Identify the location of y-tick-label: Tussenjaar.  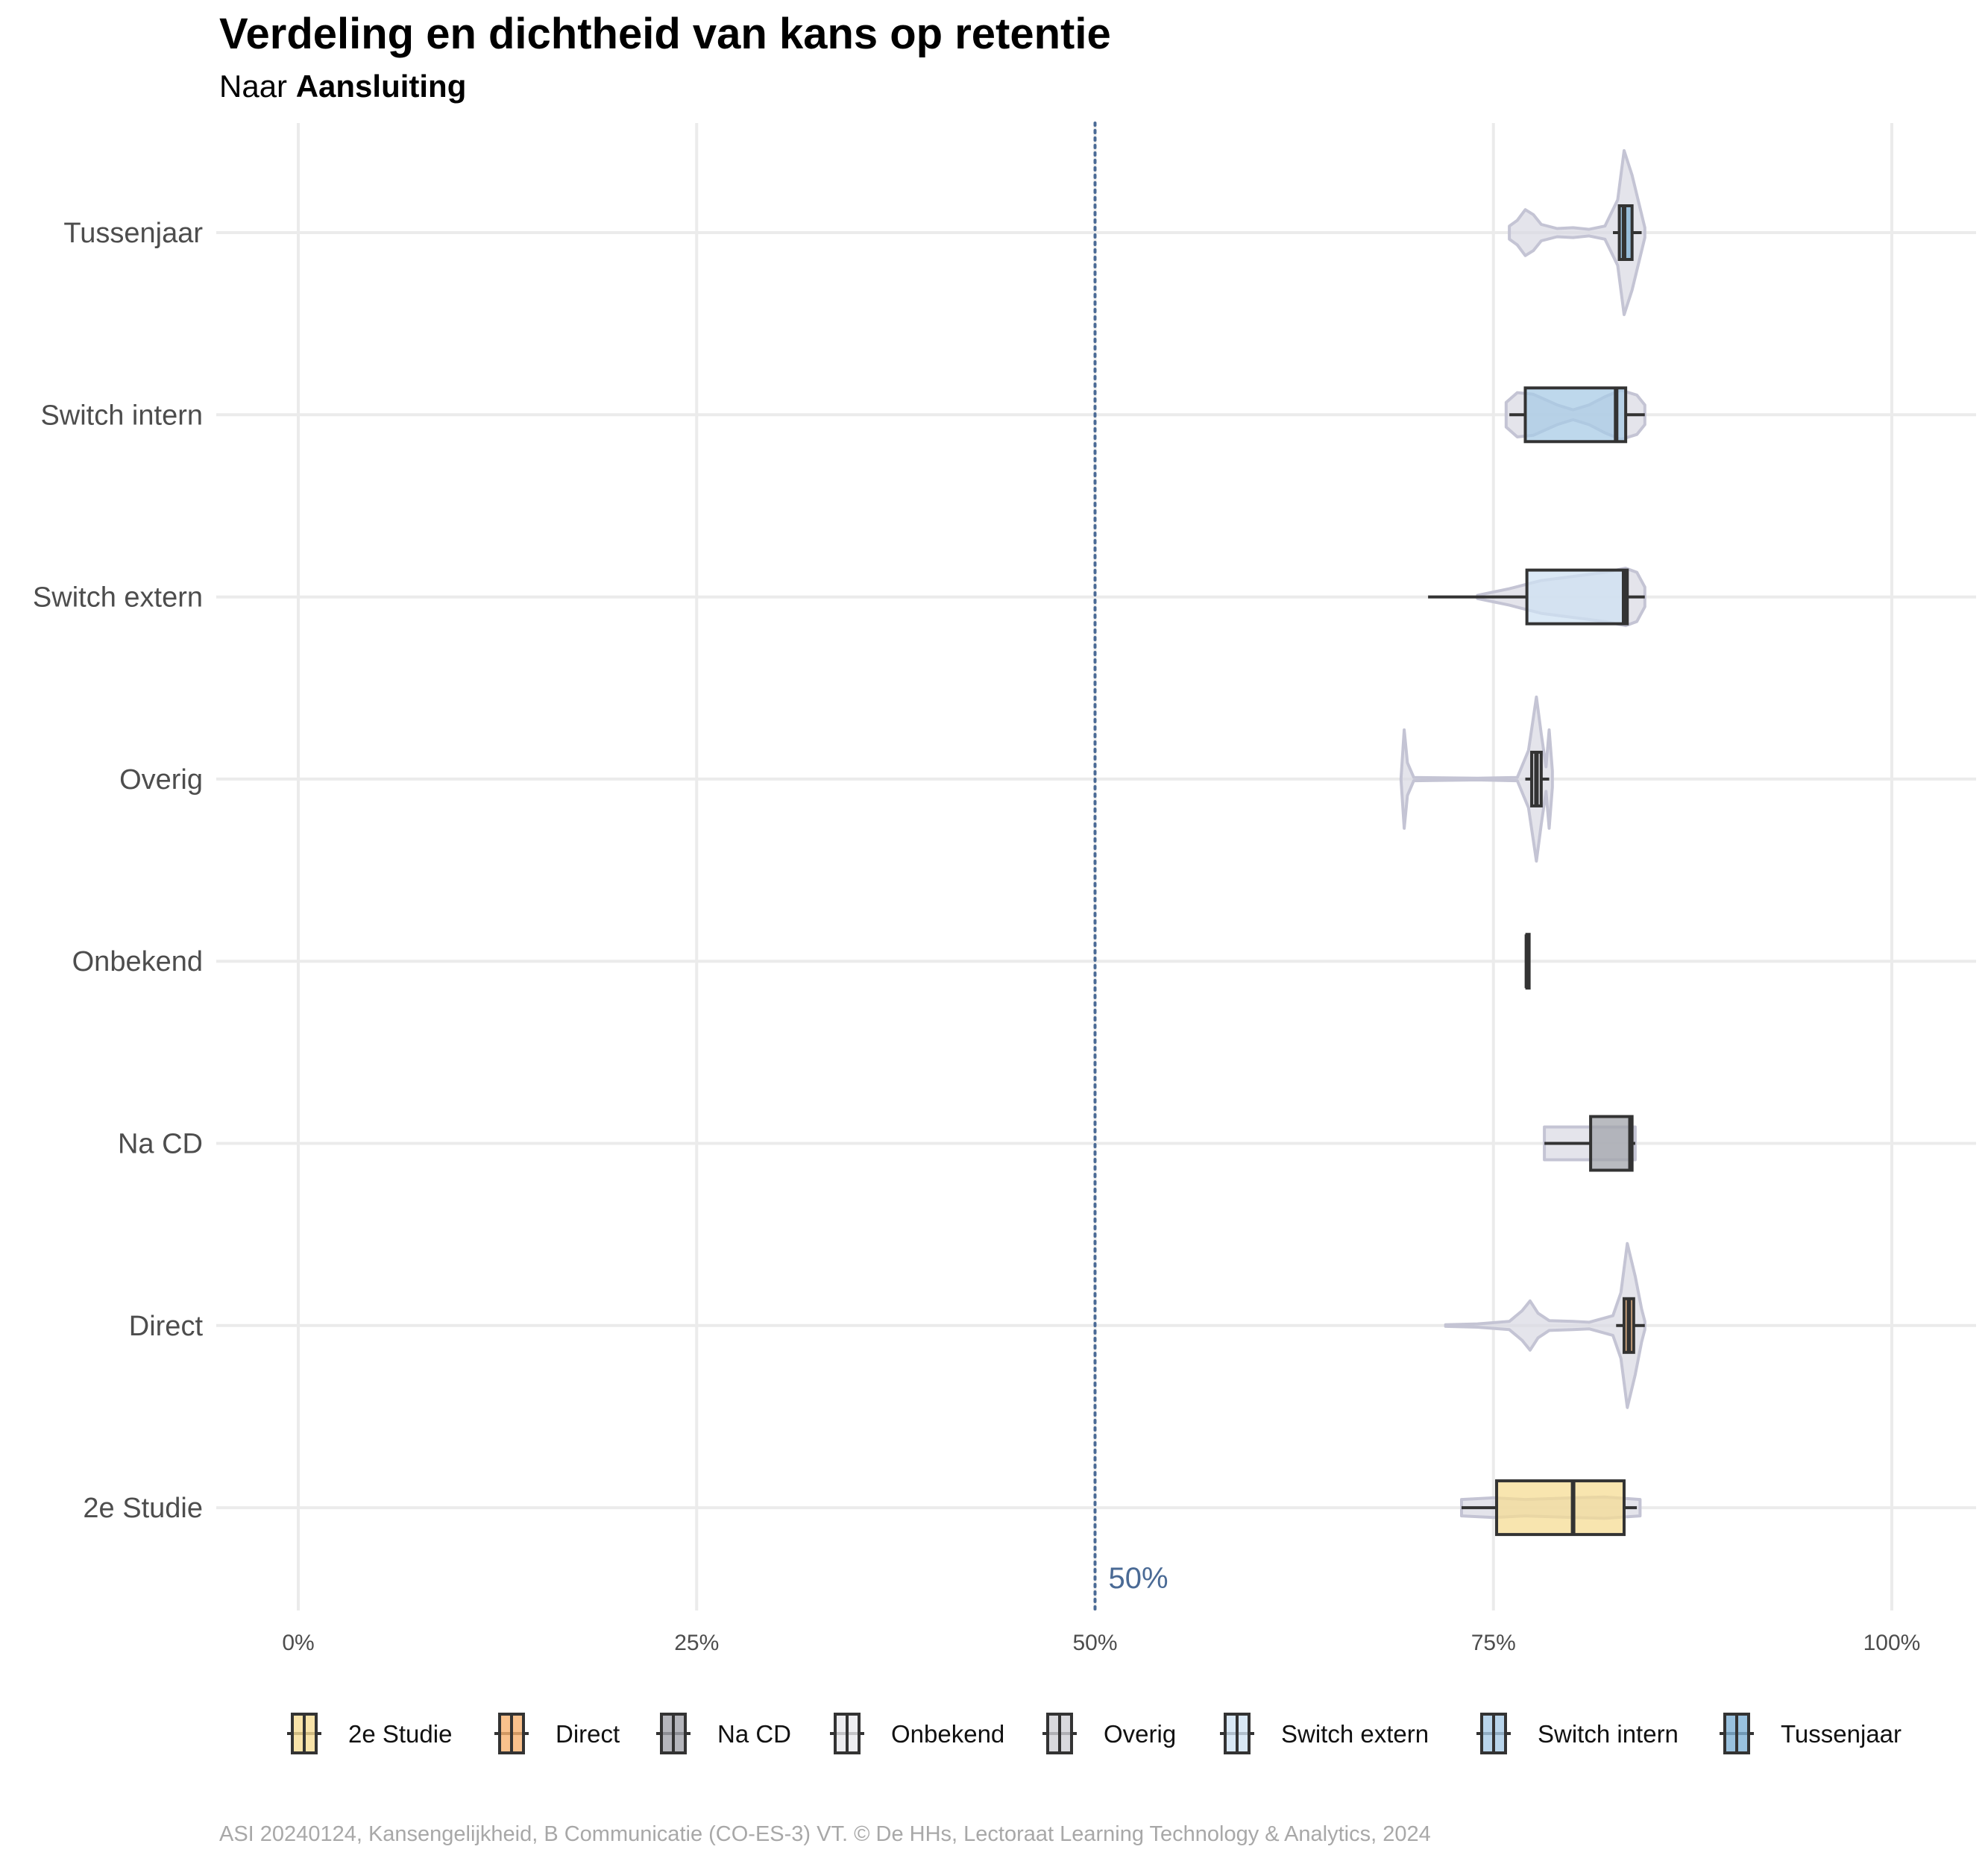
(133, 233).